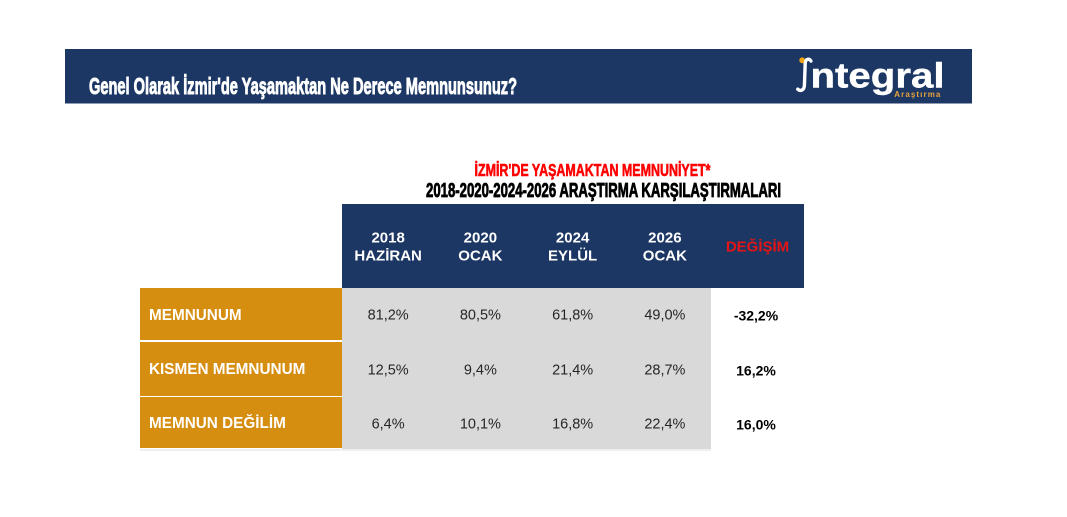  Describe the element at coordinates (593, 170) in the screenshot. I see `svg-text:İZMİR'DE YAŞAMAKTAN MEMNUNİYET: İZMİR'DE YAŞAMAKTAN MEMNUNİYET*` at that location.